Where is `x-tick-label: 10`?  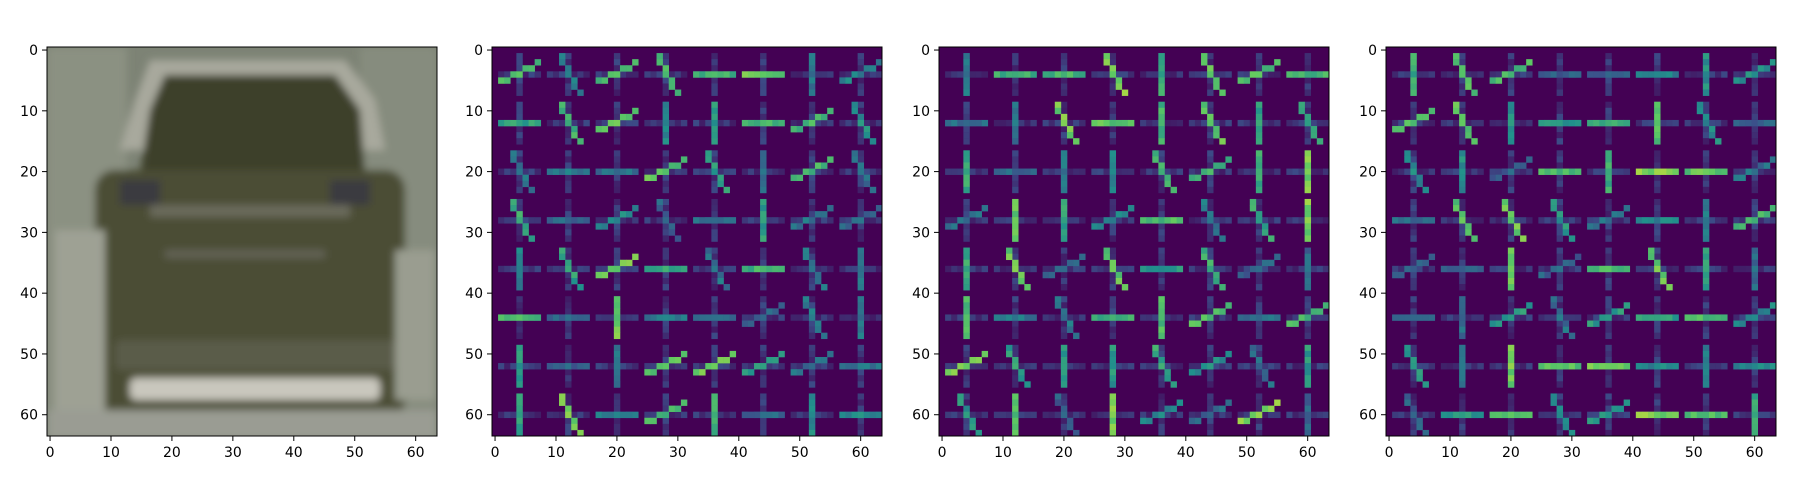 x-tick-label: 10 is located at coordinates (111, 453).